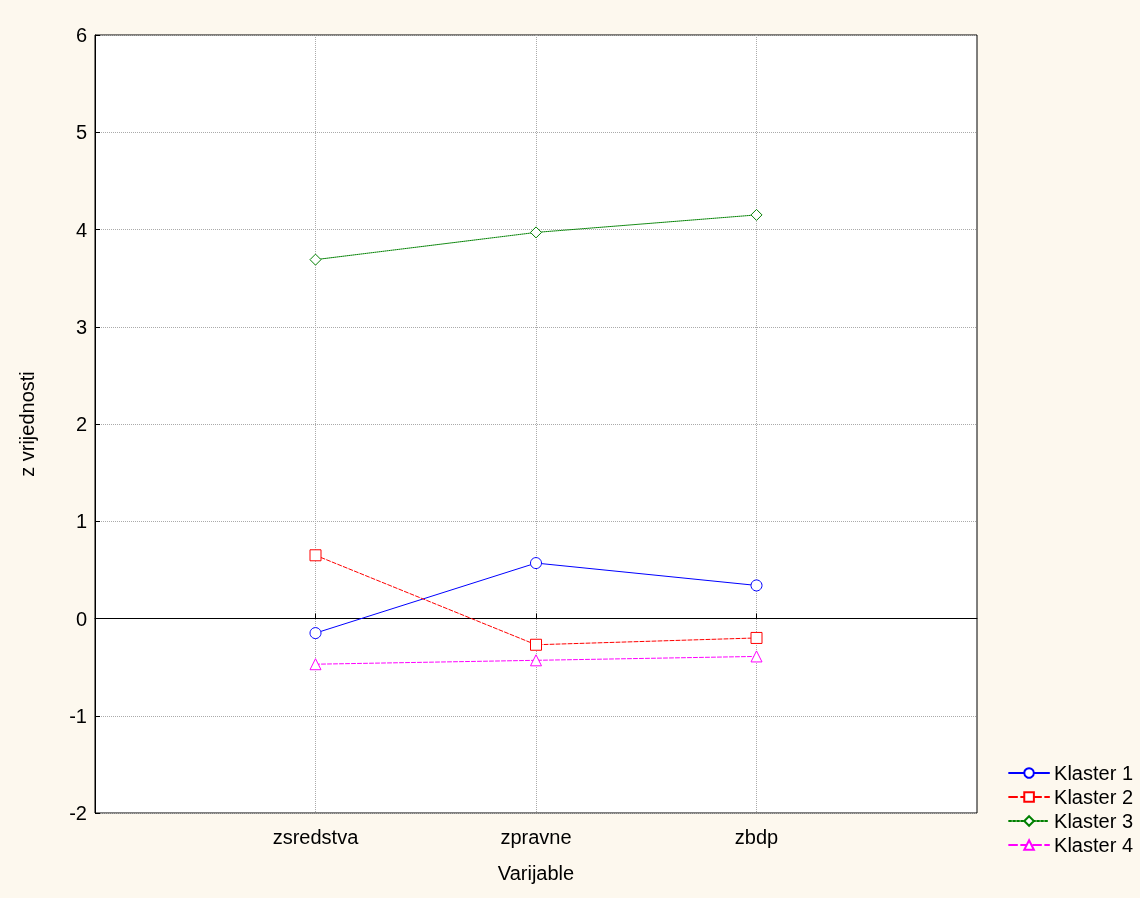  What do you see at coordinates (81, 521) in the screenshot?
I see `y-tick-label: 1` at bounding box center [81, 521].